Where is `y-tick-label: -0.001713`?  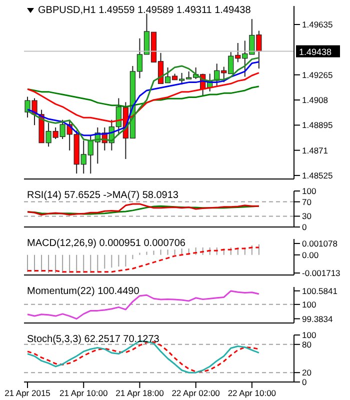 y-tick-label: -0.001713 is located at coordinates (321, 273).